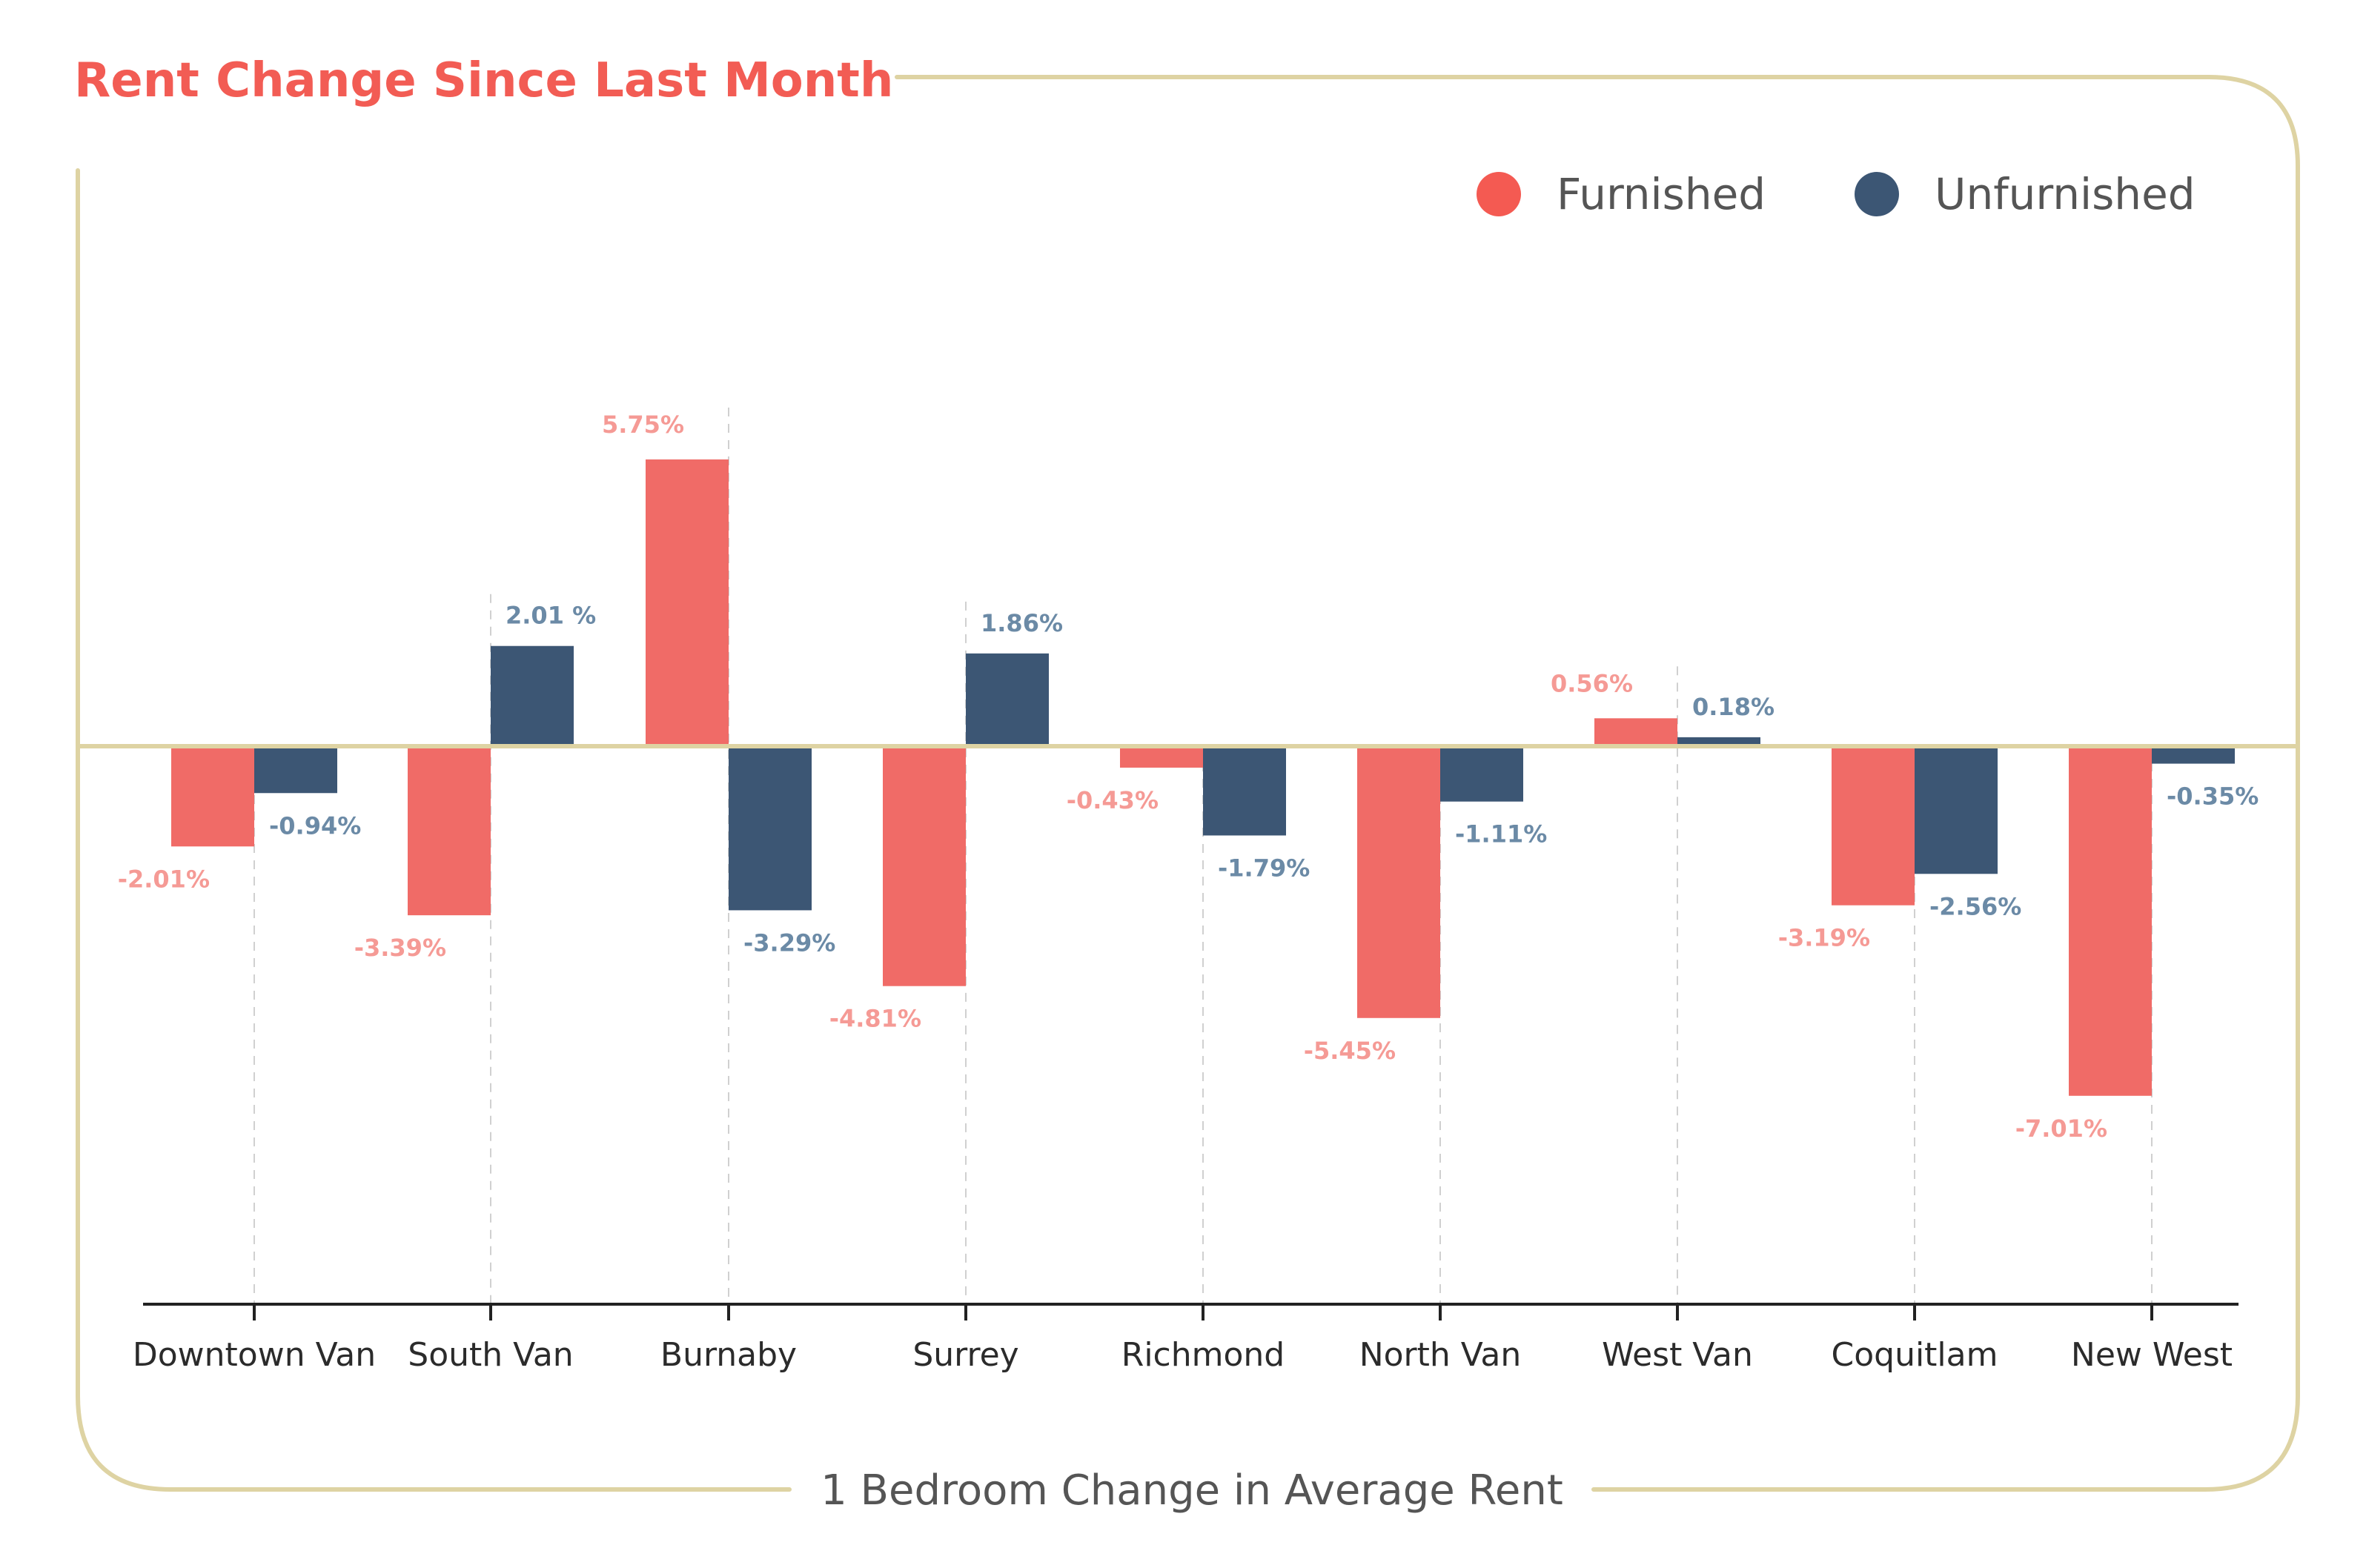  I want to click on bar-furnished-burnaby, so click(687, 602).